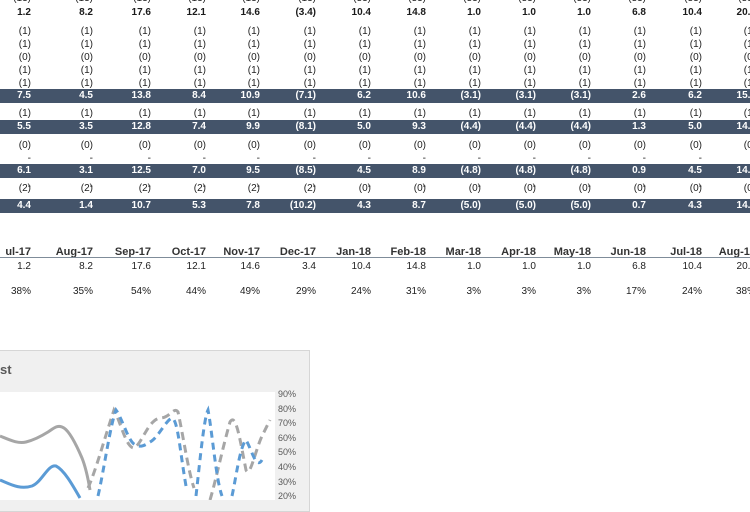  I want to click on table-cell: 29%, so click(305, 291).